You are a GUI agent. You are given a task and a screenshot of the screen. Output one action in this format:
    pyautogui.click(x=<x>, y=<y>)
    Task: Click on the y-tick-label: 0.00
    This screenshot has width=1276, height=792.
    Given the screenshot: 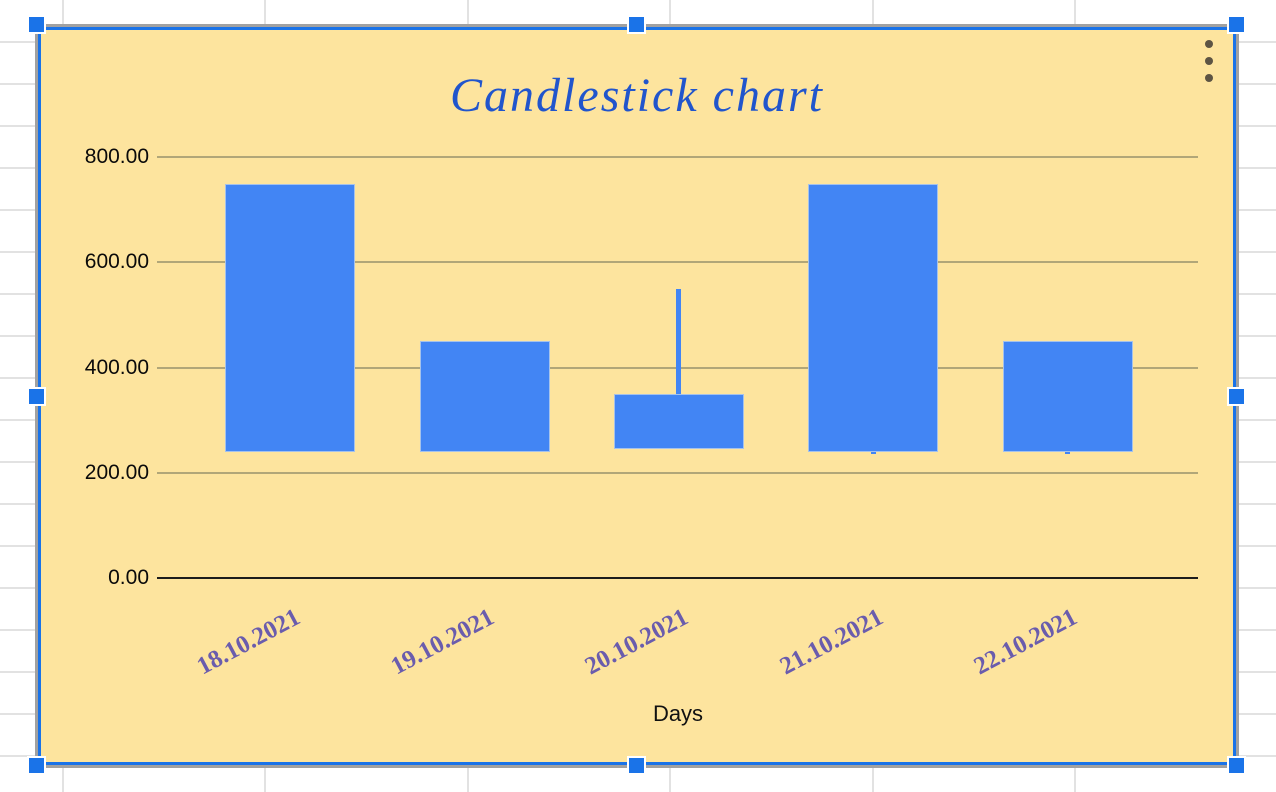 What is the action you would take?
    pyautogui.click(x=128, y=577)
    